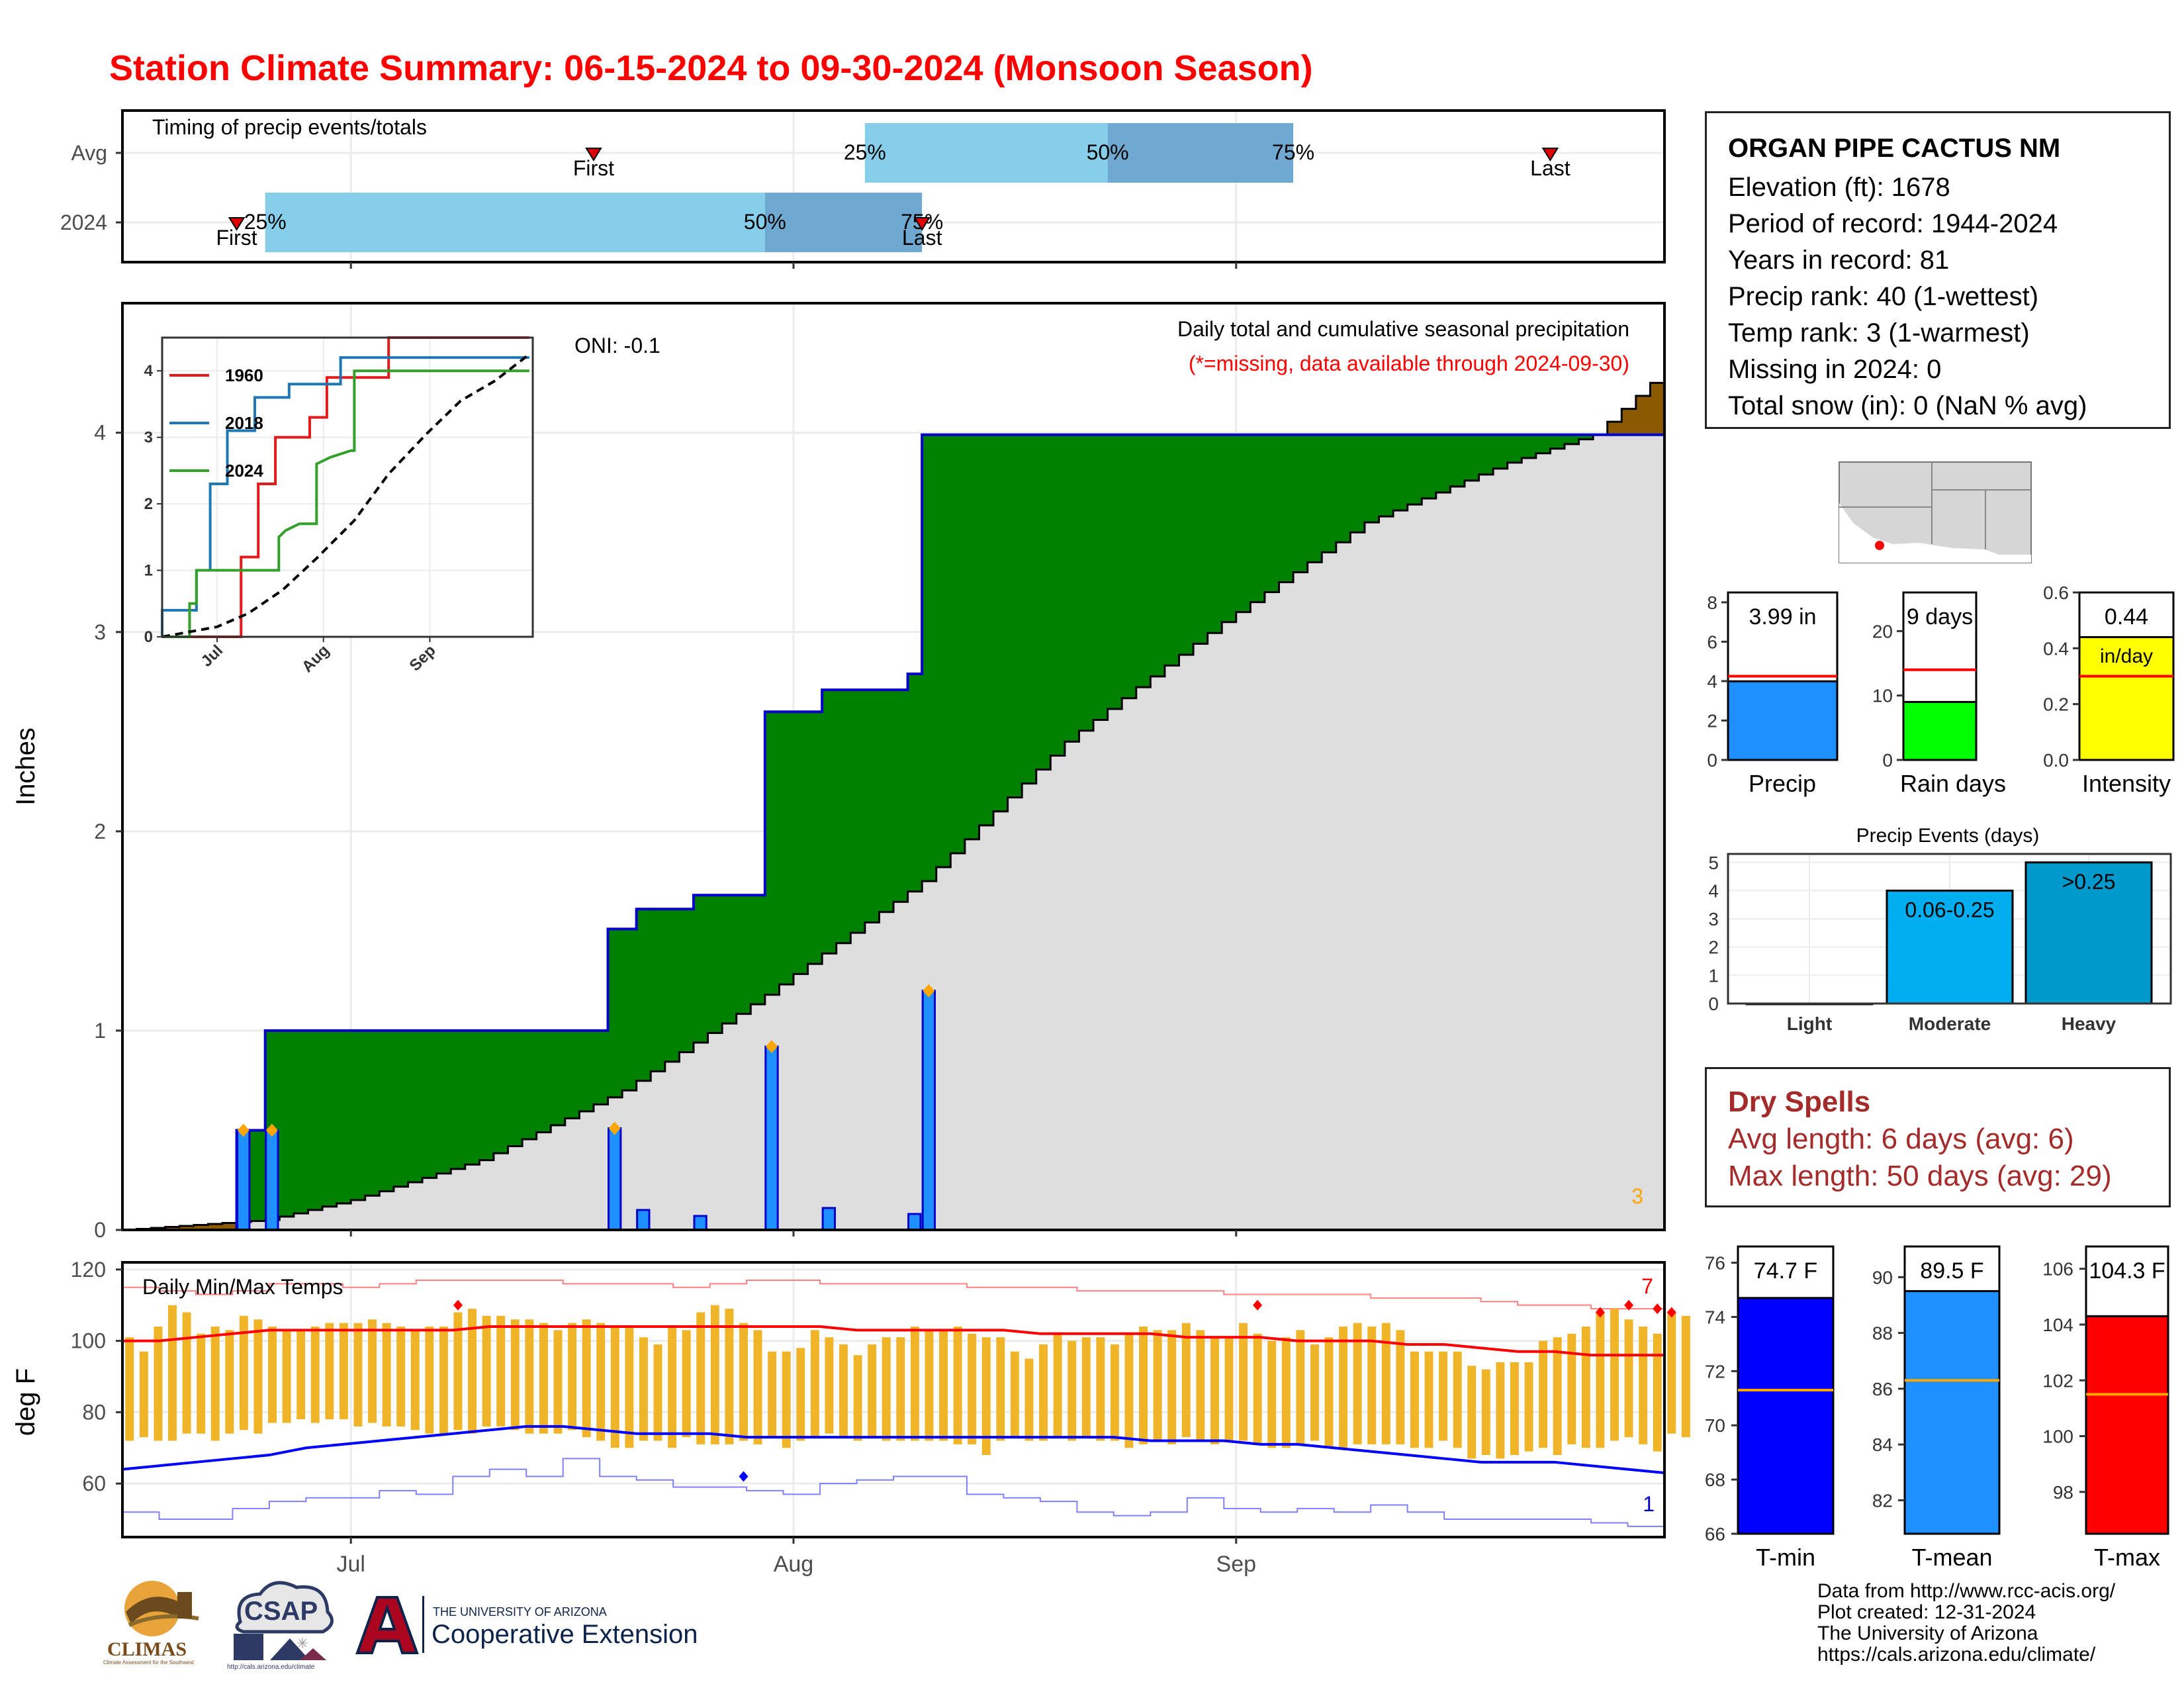  I want to click on inset-panel-bg, so click(348, 487).